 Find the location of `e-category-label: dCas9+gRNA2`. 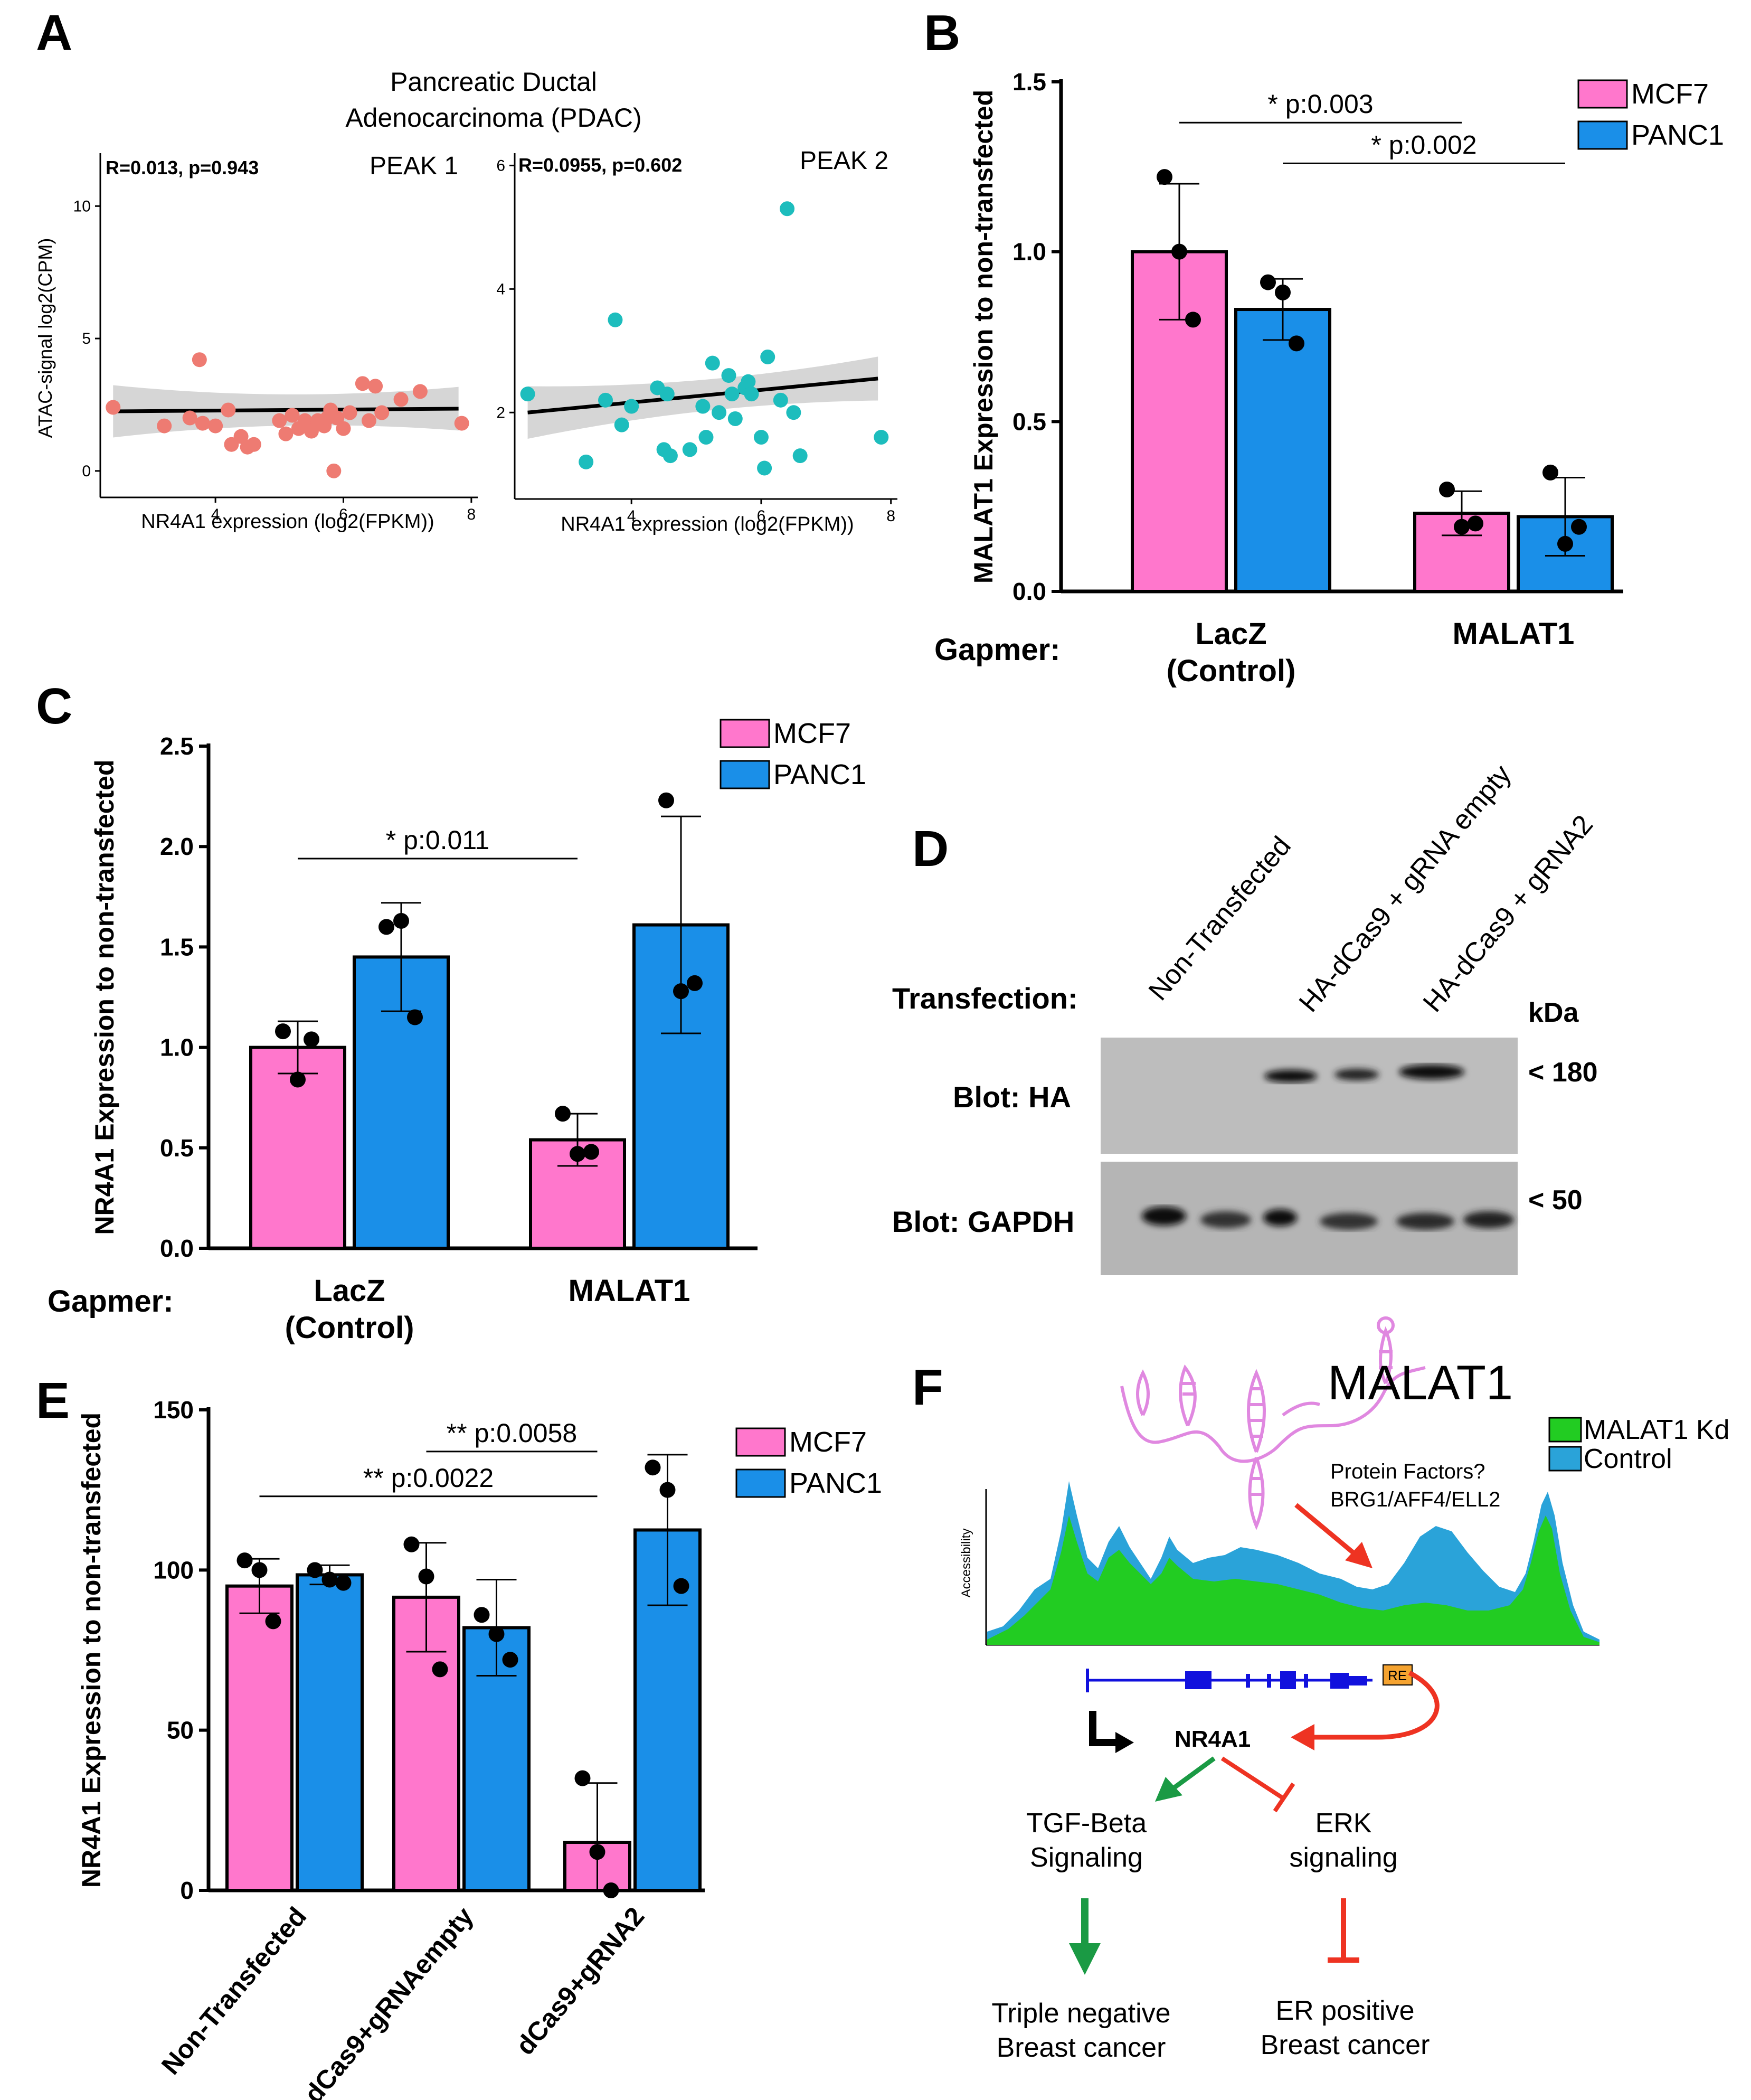

e-category-label: dCas9+gRNA2 is located at coordinates (580, 1980).